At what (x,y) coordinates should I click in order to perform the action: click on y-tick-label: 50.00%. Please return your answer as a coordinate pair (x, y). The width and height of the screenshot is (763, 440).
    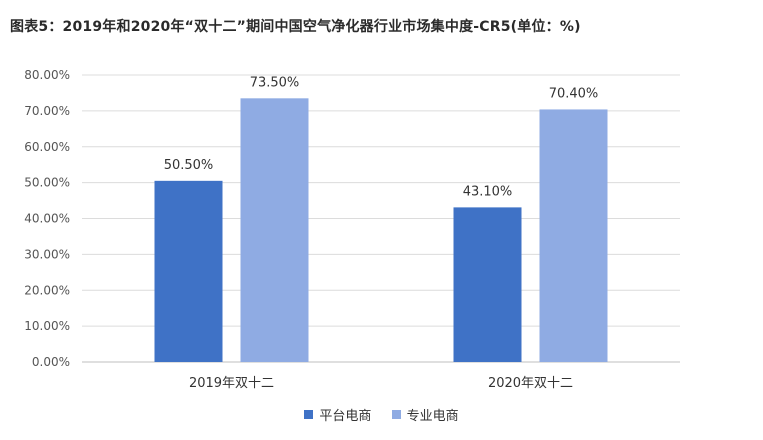
    Looking at the image, I should click on (47, 183).